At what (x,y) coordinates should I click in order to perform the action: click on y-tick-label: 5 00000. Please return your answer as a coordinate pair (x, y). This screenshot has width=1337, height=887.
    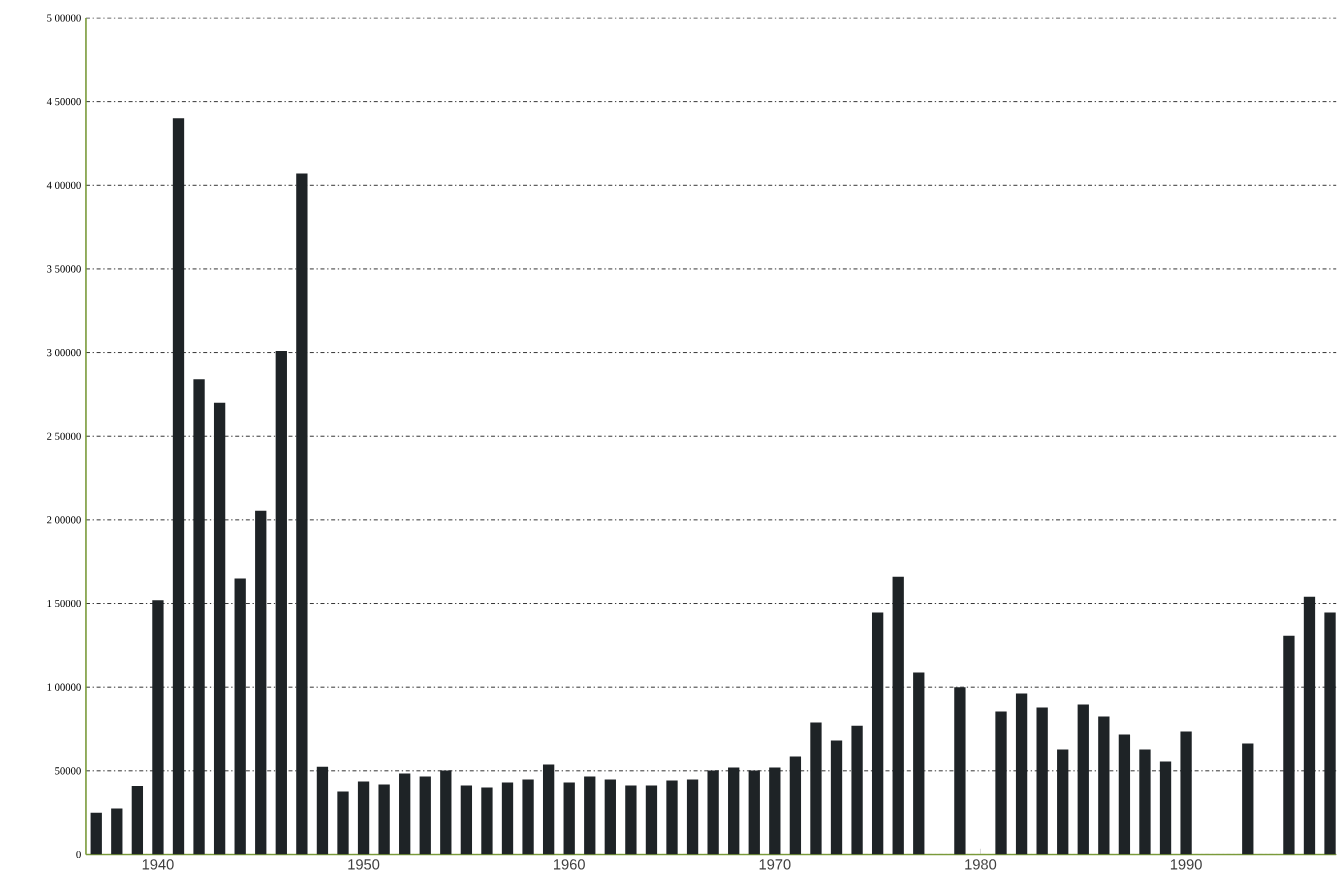
    Looking at the image, I should click on (64, 18).